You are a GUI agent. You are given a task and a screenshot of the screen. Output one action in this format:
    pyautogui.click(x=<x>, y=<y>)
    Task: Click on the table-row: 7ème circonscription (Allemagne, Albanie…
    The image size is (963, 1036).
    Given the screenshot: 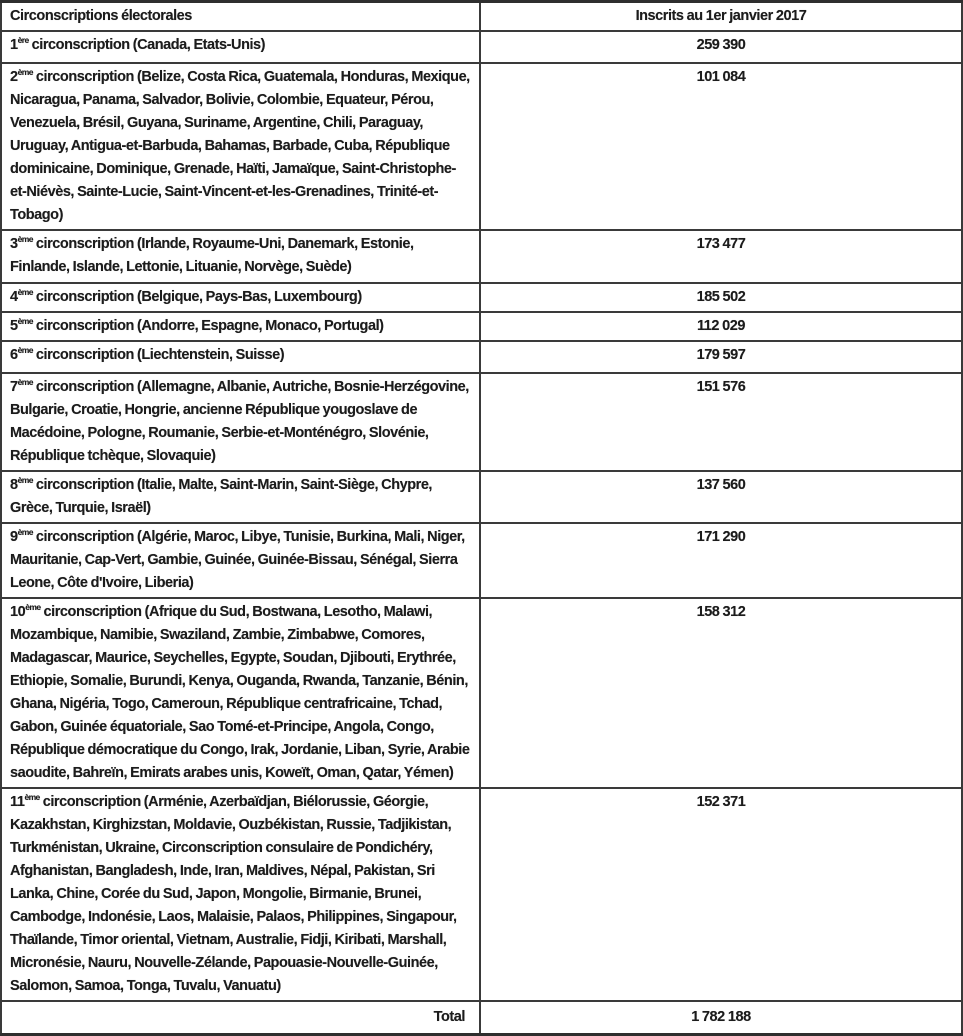 What is the action you would take?
    pyautogui.click(x=481, y=422)
    